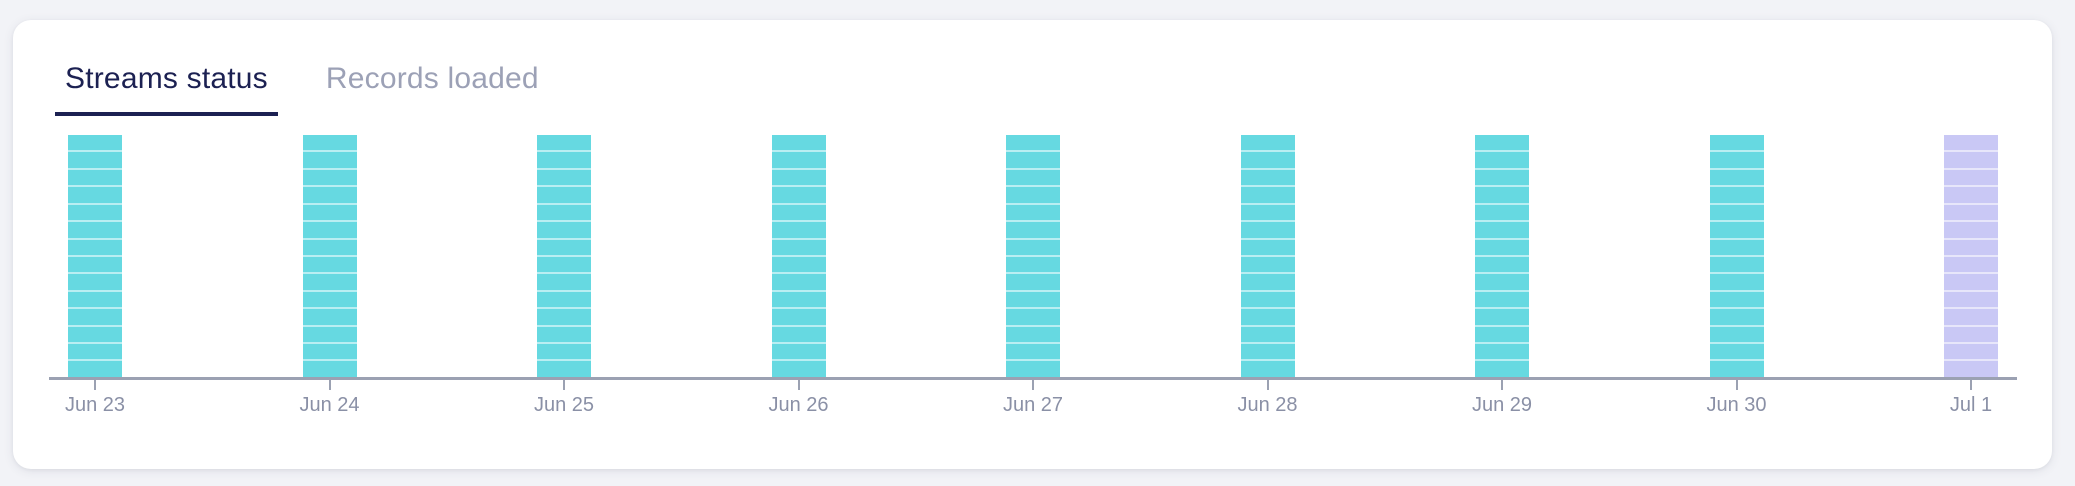 This screenshot has height=486, width=2075. What do you see at coordinates (1033, 378) in the screenshot?
I see `x-axis-line` at bounding box center [1033, 378].